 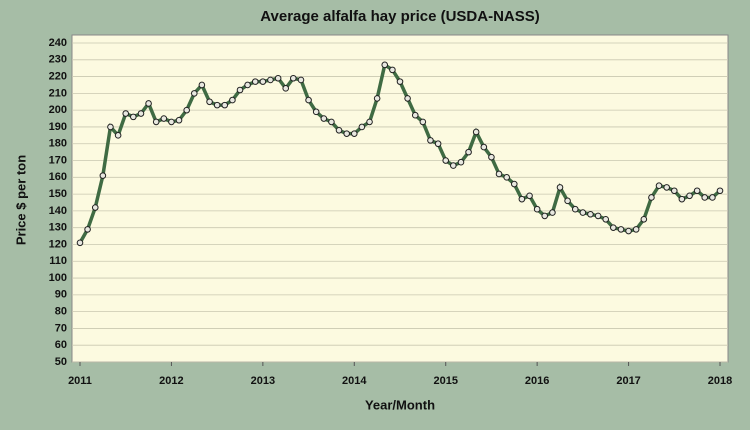 What do you see at coordinates (61, 312) in the screenshot?
I see `y-tick-label: 80` at bounding box center [61, 312].